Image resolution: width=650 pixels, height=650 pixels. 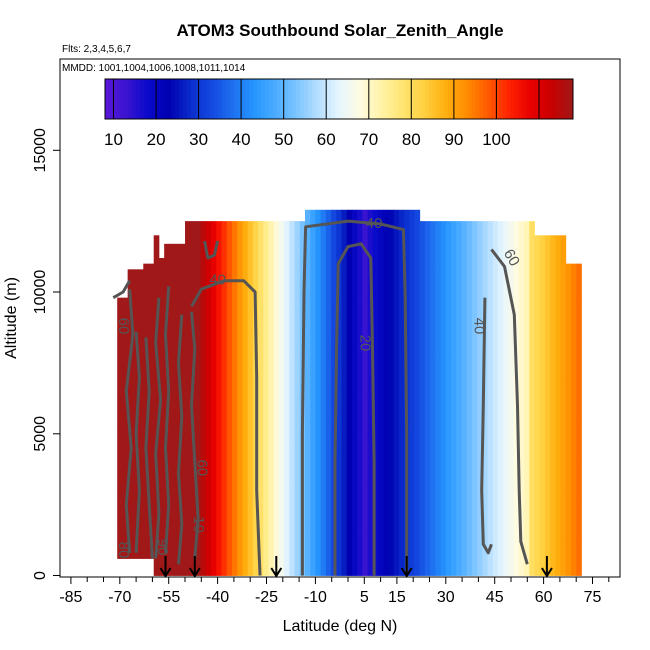 What do you see at coordinates (411, 139) in the screenshot?
I see `colorbar-tick-label: 80` at bounding box center [411, 139].